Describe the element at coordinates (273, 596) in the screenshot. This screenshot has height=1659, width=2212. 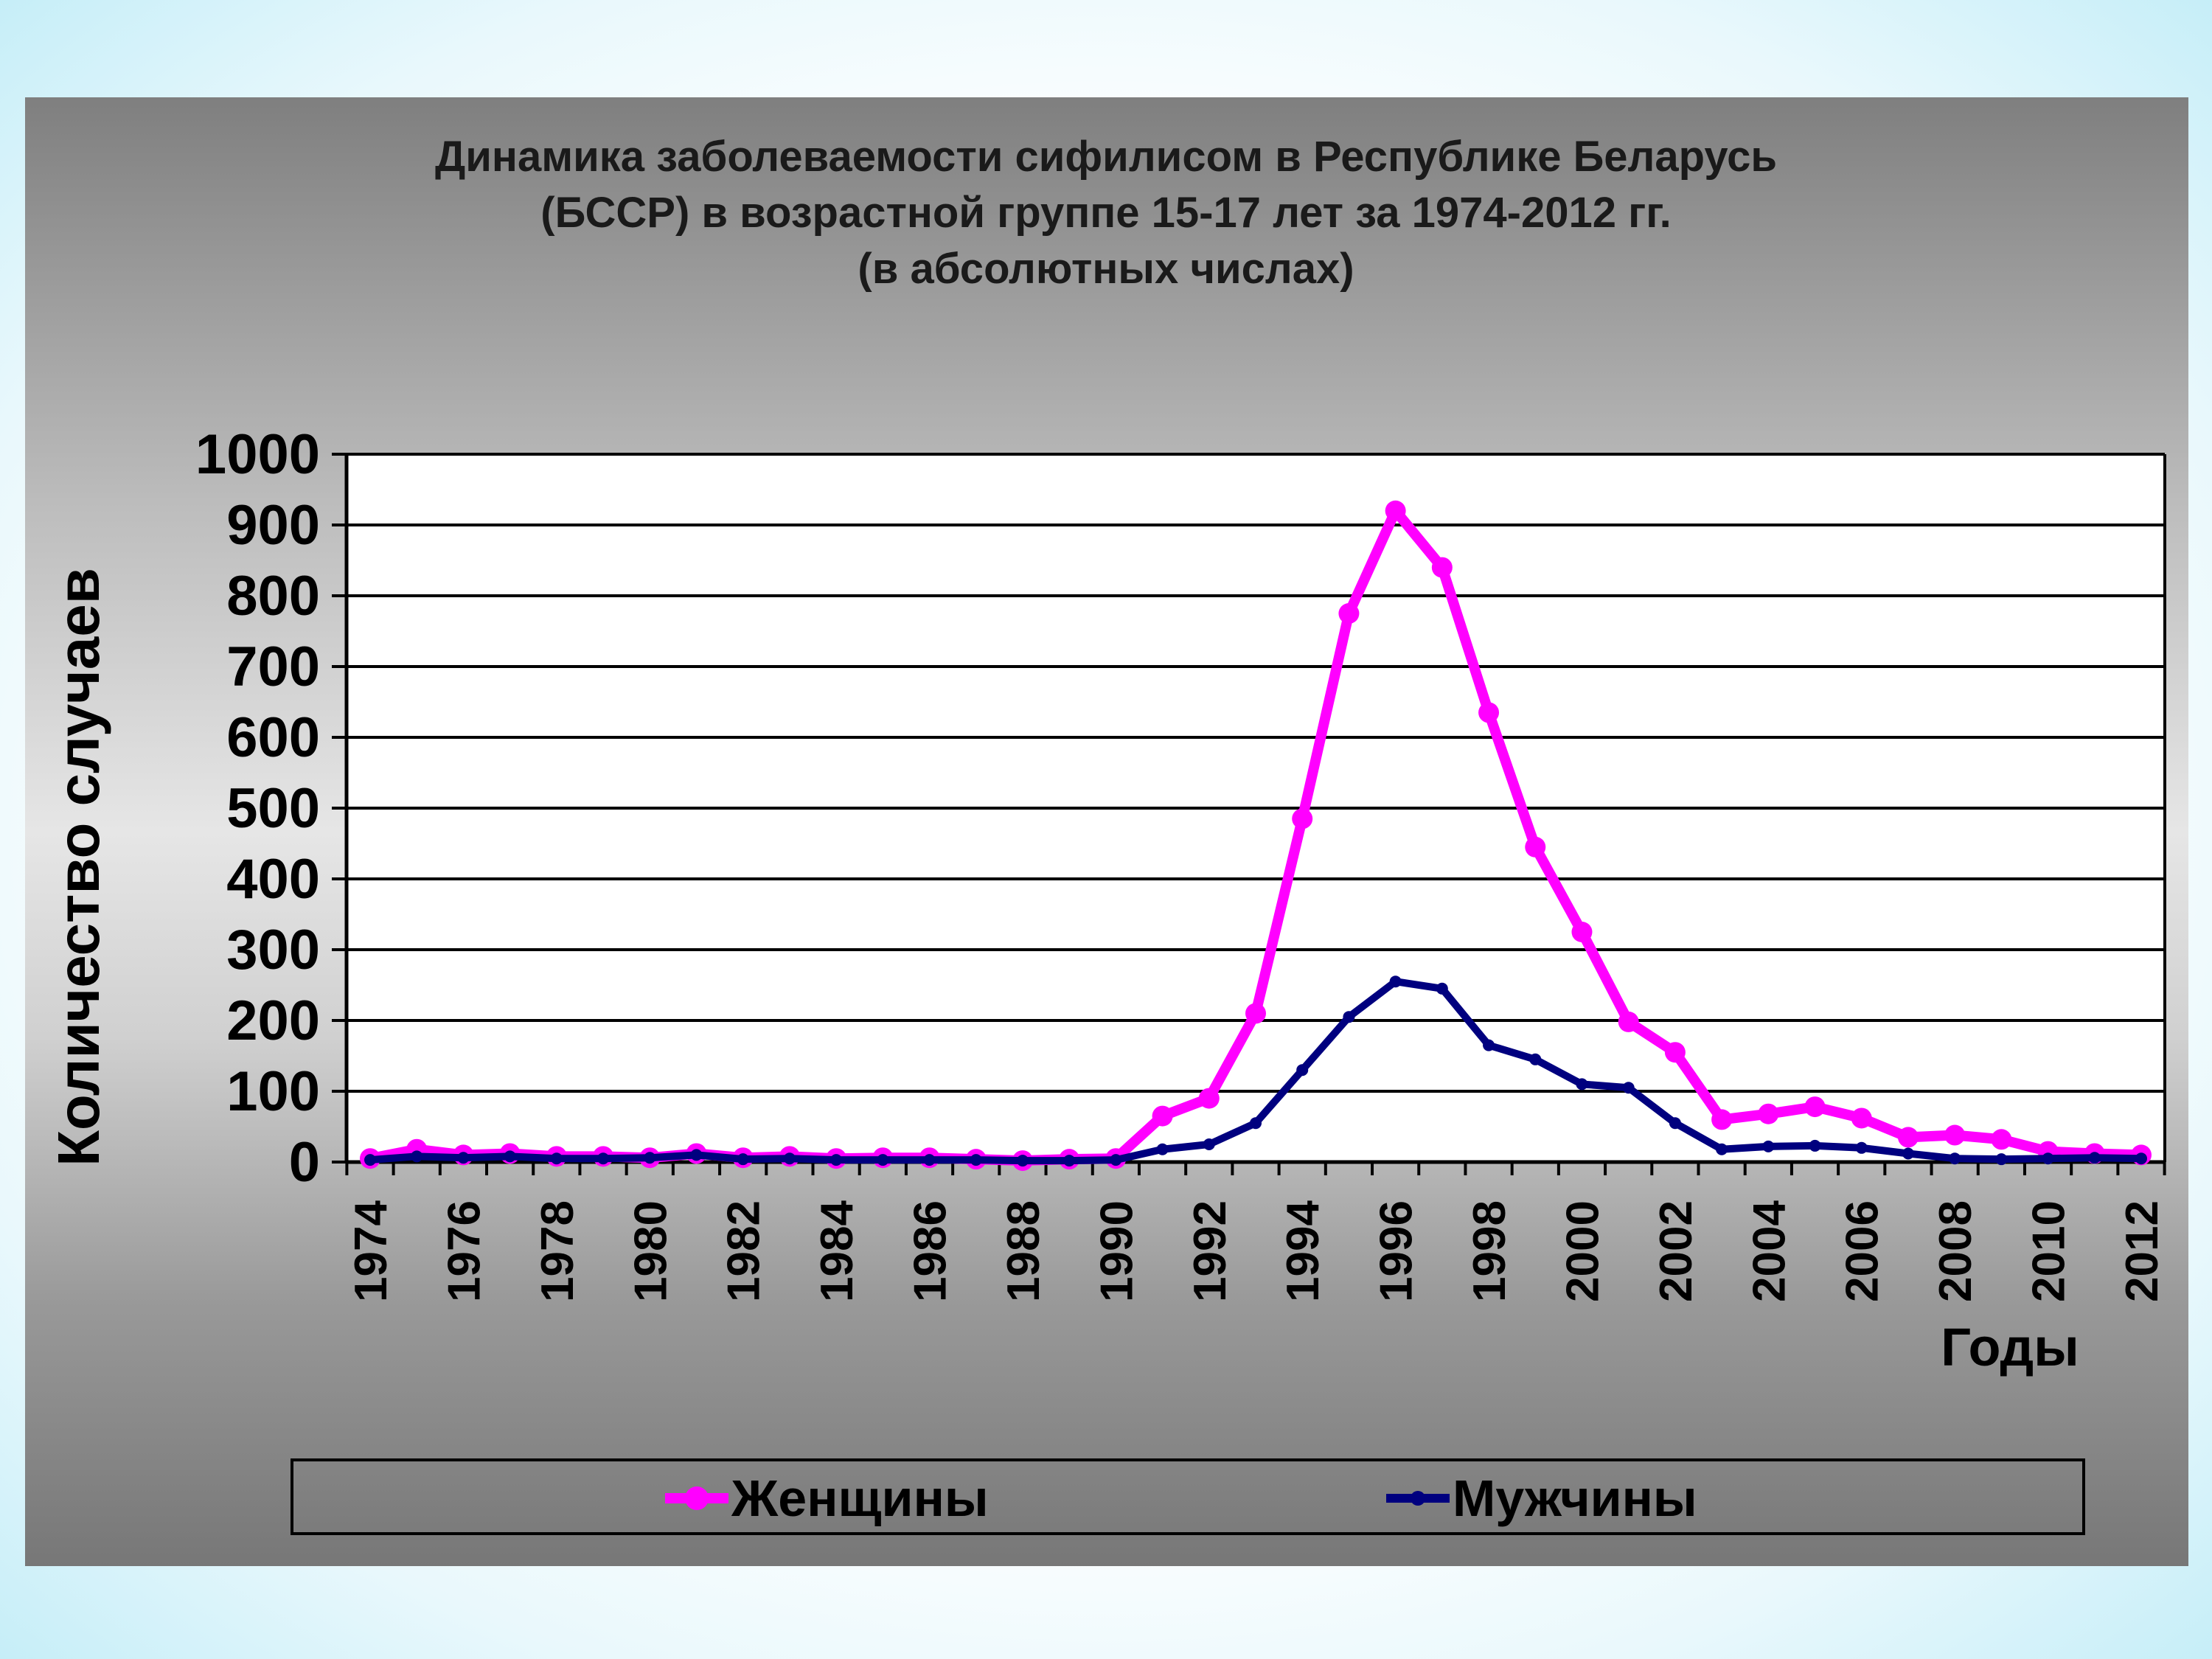
I see `y-tick-label: 800` at that location.